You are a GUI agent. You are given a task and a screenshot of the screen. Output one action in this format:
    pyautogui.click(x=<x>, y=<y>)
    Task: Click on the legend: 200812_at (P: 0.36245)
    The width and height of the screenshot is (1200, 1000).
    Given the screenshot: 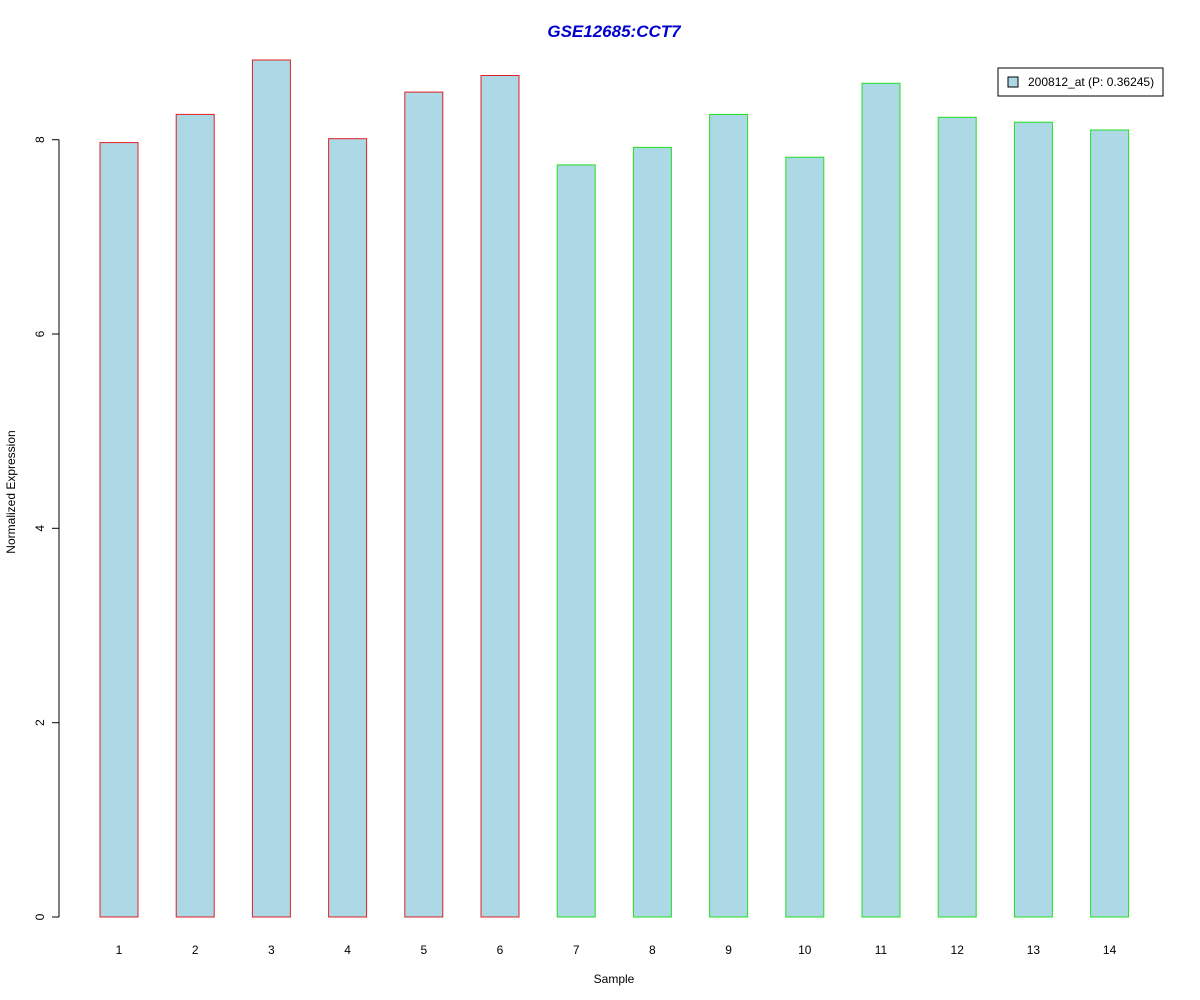 What is the action you would take?
    pyautogui.click(x=1080, y=82)
    